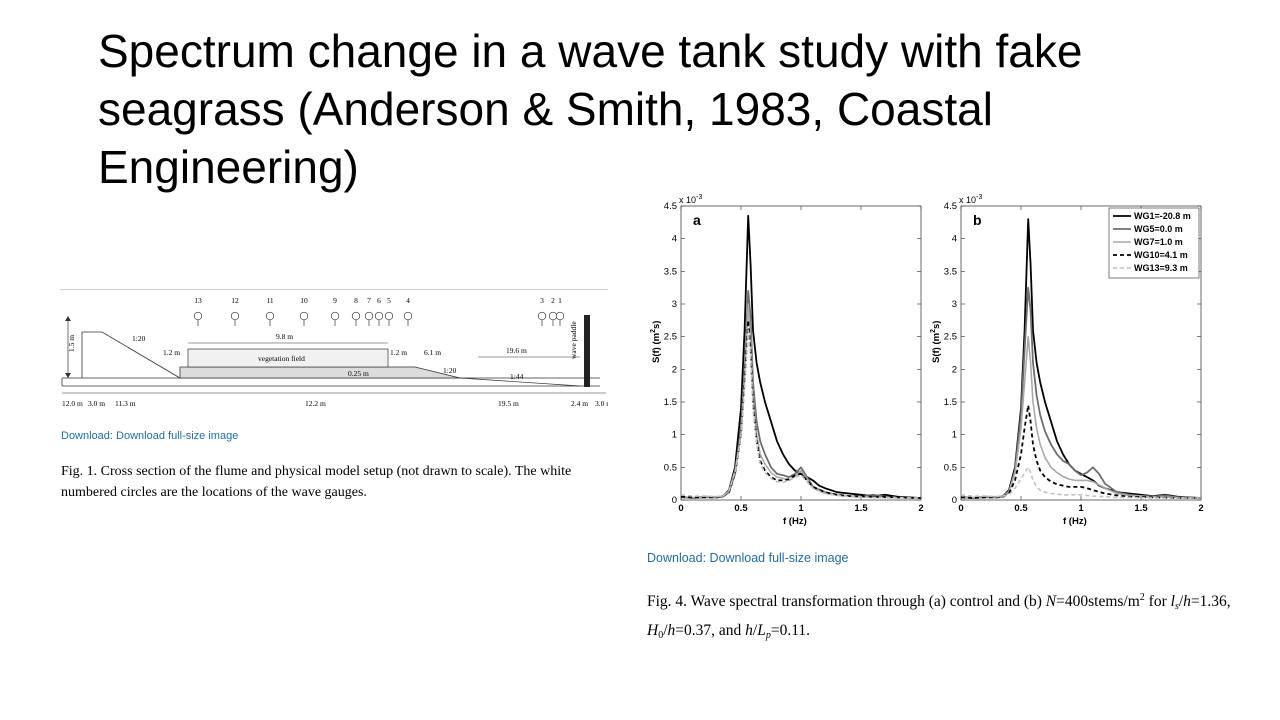  Describe the element at coordinates (950, 467) in the screenshot. I see `y-tick-label: 0.5` at that location.